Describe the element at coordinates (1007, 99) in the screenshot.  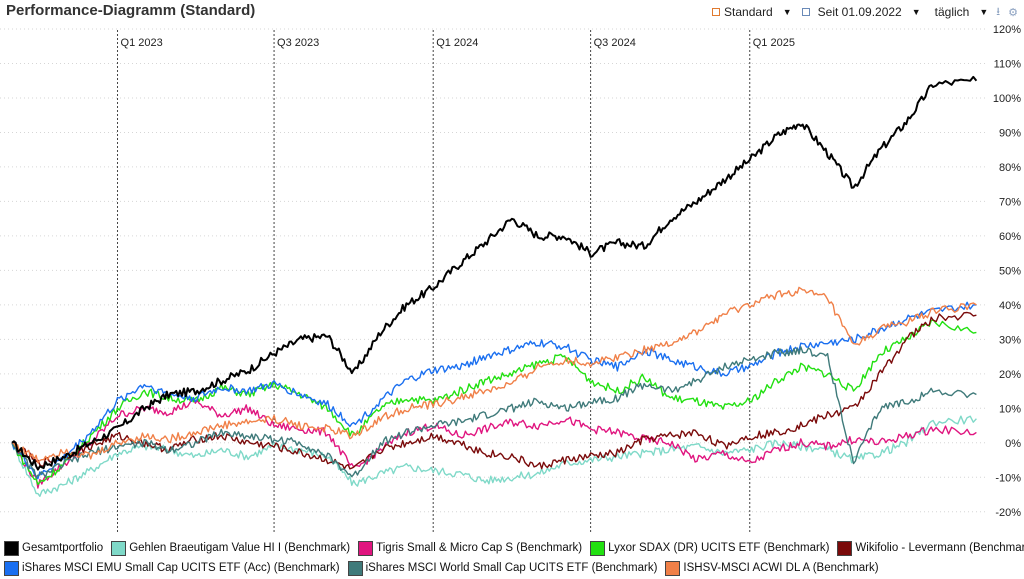
I see `y-tick-label: 100%` at that location.